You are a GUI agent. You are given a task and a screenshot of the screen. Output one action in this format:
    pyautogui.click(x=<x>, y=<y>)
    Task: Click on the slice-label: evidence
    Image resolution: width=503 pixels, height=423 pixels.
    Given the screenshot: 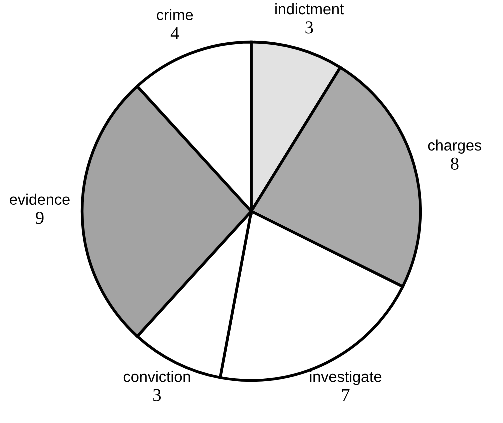 What is the action you would take?
    pyautogui.click(x=40, y=200)
    